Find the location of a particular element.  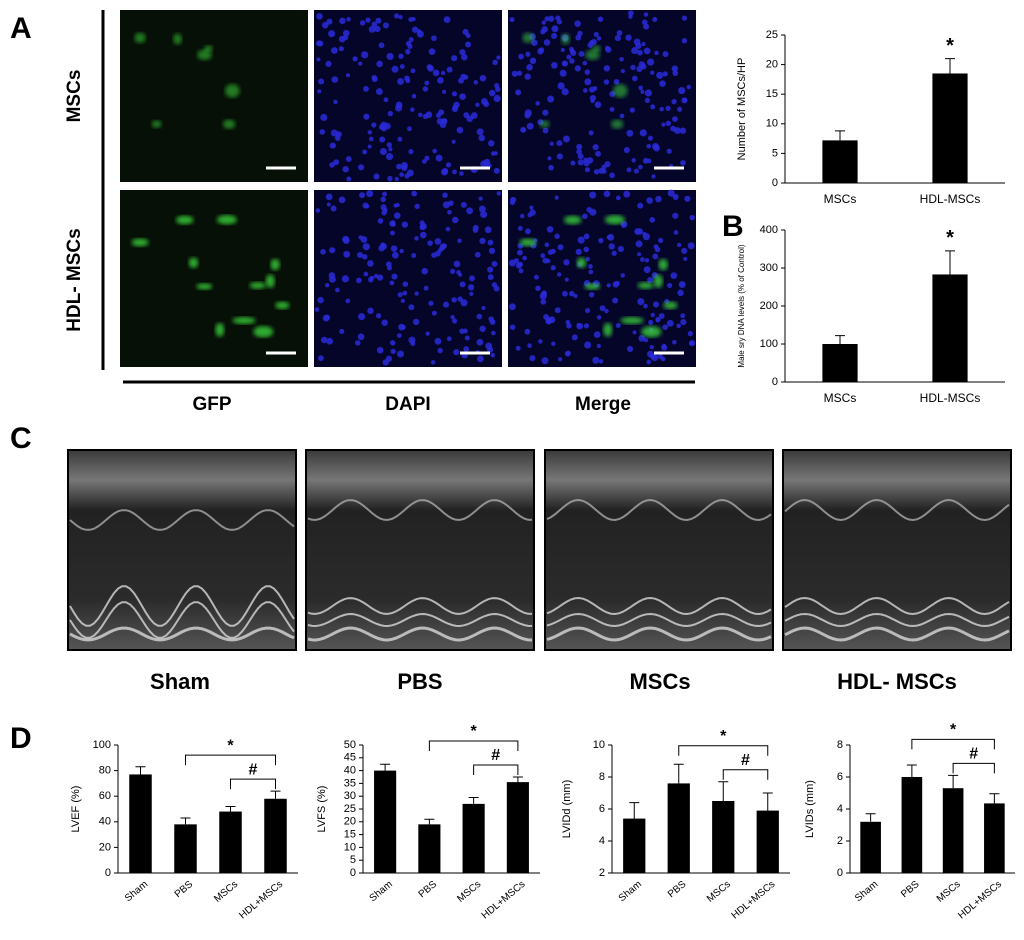

y-axis-label: Number of MSCs/HP is located at coordinates (742, 109).